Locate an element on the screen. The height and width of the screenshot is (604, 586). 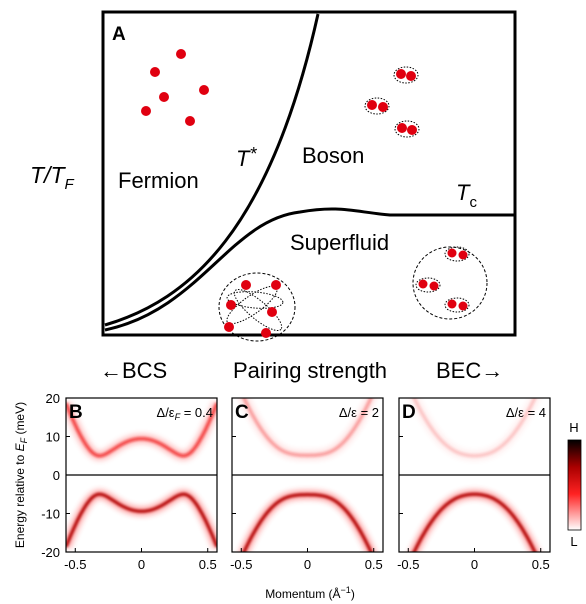
bosons is located at coordinates (392, 102).